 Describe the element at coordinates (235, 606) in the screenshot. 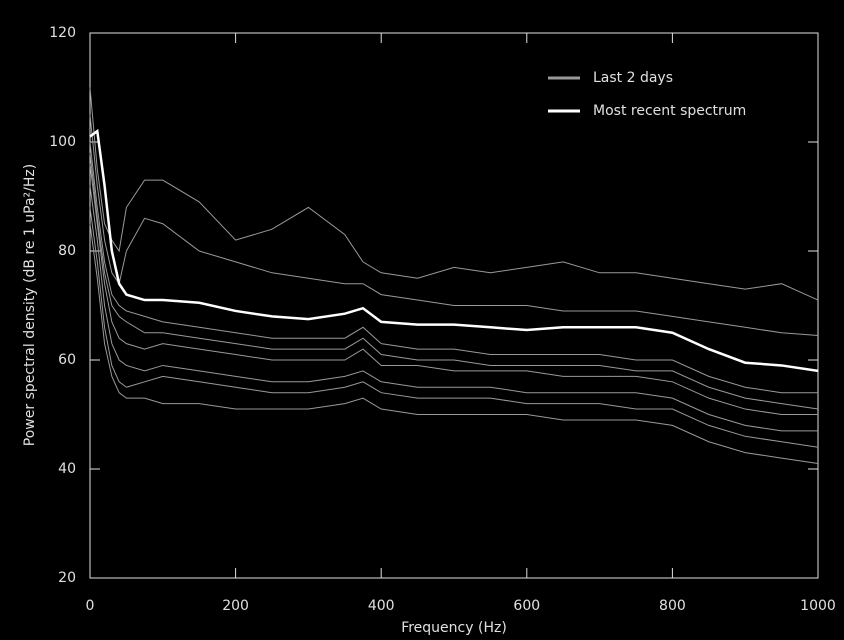

I see `x-tick-label: 200` at that location.